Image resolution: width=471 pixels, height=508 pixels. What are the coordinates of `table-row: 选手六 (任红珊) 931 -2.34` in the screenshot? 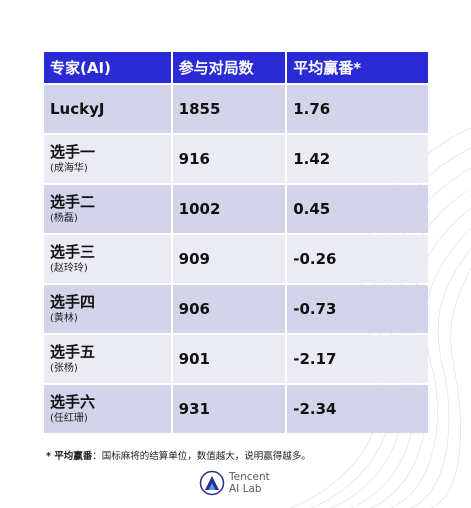 It's located at (236, 409).